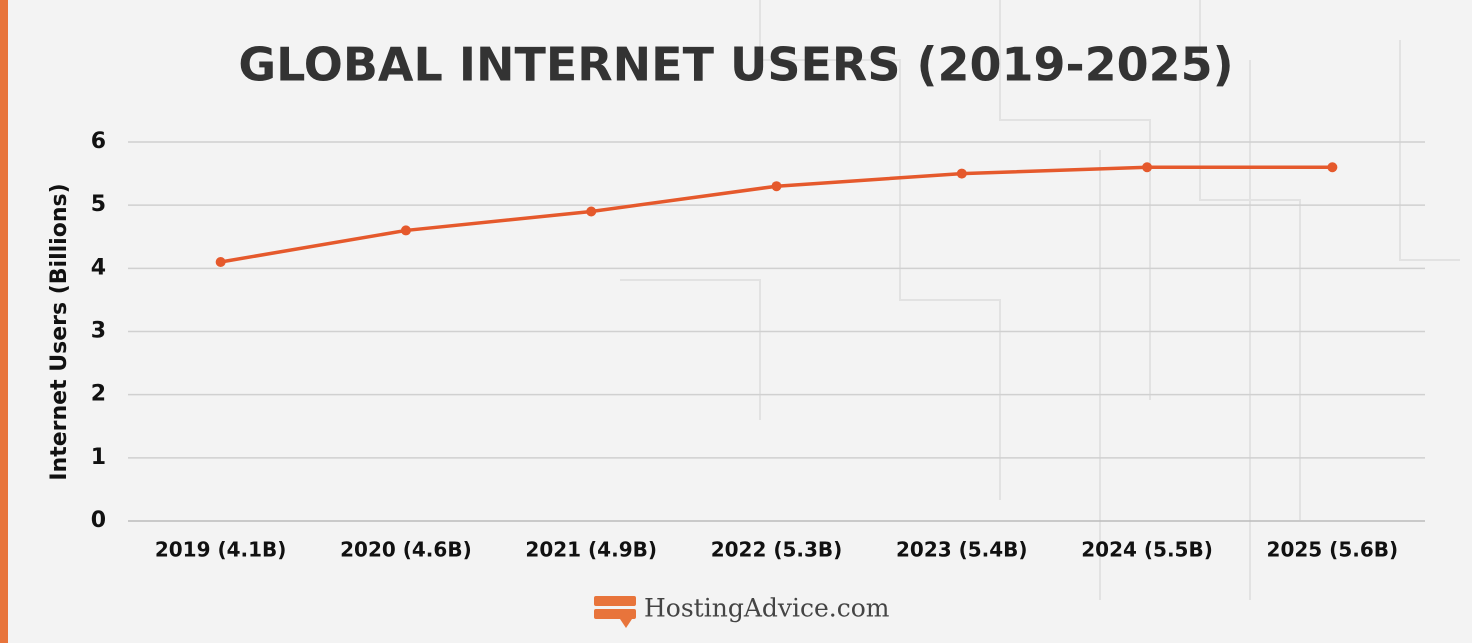  I want to click on y-axis-label: Internet Users (Billions), so click(59, 331).